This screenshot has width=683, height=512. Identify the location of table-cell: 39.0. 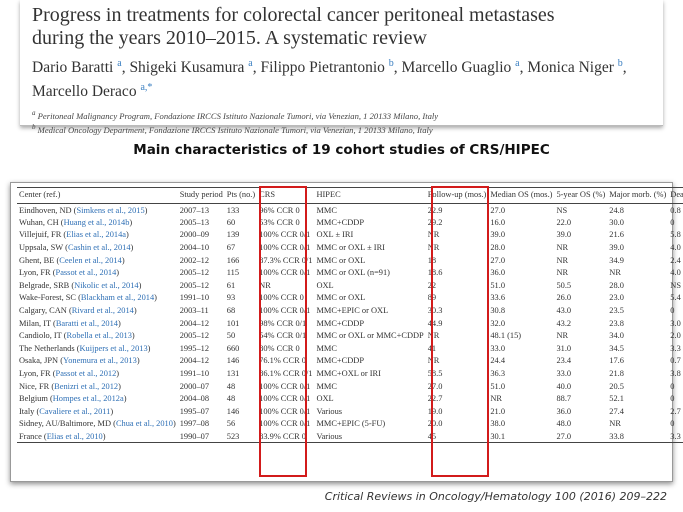
(497, 235).